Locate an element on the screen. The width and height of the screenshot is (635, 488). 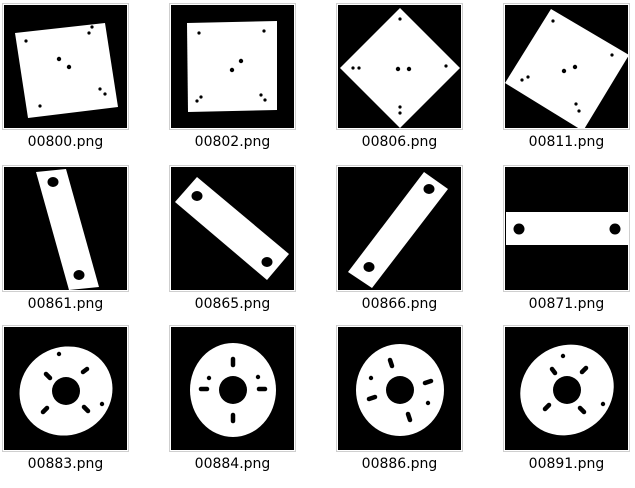
thumbnail-tile: 00800.png is located at coordinates (65, 84).